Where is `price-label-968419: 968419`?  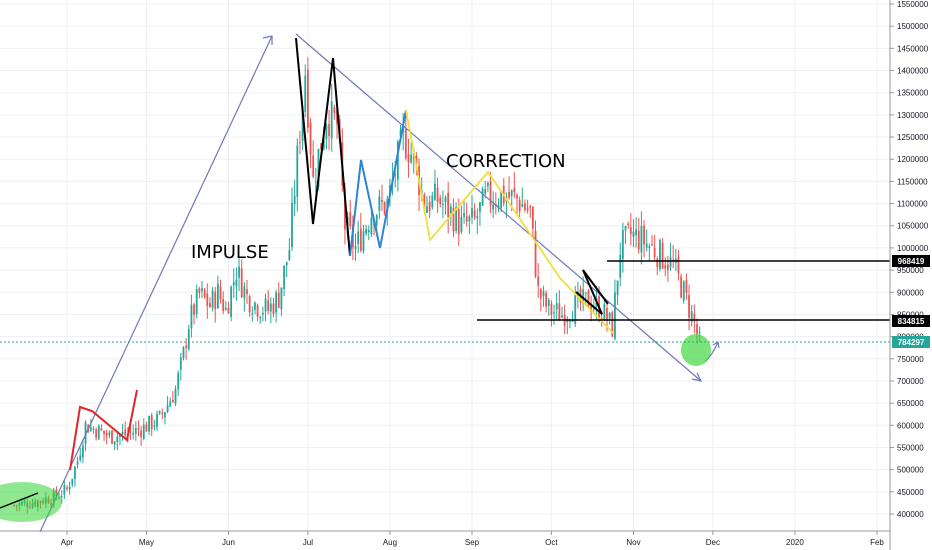
price-label-968419: 968419 is located at coordinates (911, 261).